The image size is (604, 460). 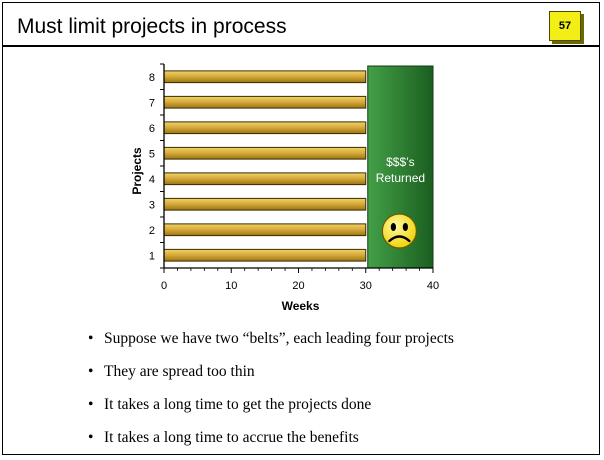 What do you see at coordinates (231, 286) in the screenshot?
I see `x-tick-label: 10` at bounding box center [231, 286].